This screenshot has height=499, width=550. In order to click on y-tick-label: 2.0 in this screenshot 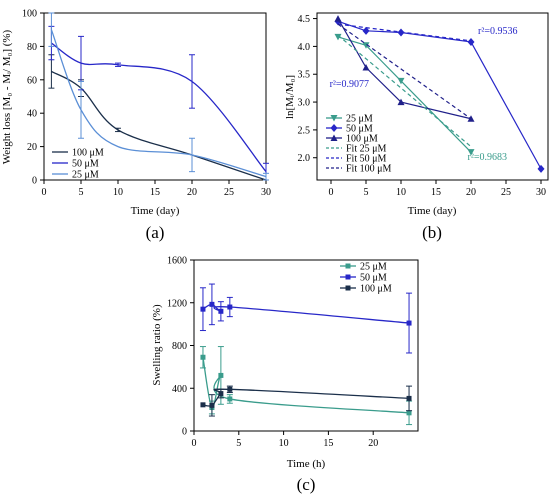, I will do `click(304, 158)`.